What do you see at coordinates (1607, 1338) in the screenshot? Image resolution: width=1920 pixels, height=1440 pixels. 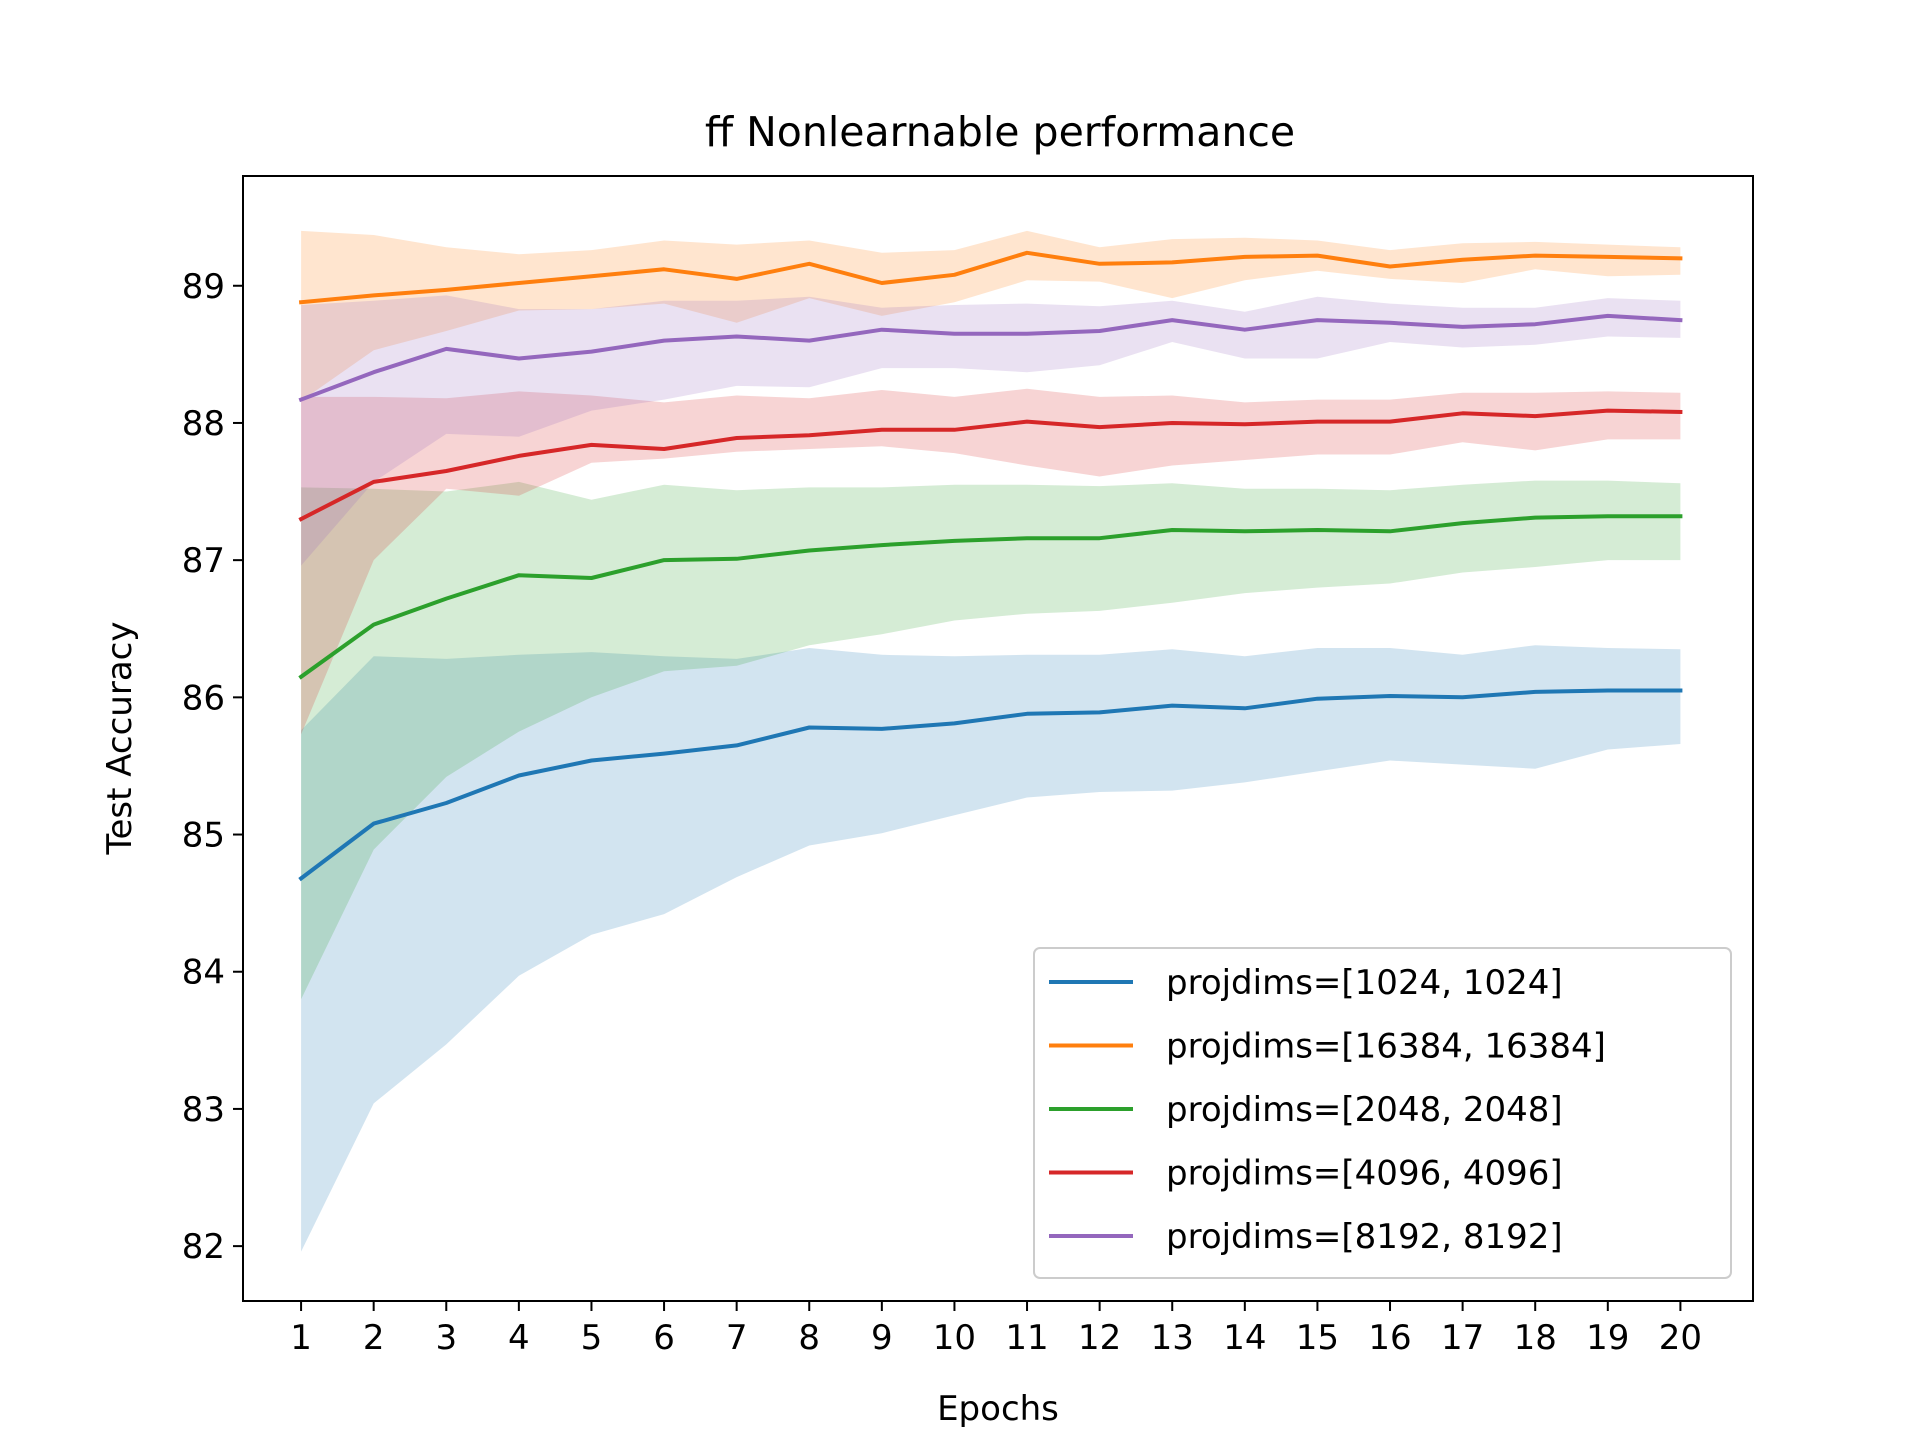 I see `x-tick-label: 19` at bounding box center [1607, 1338].